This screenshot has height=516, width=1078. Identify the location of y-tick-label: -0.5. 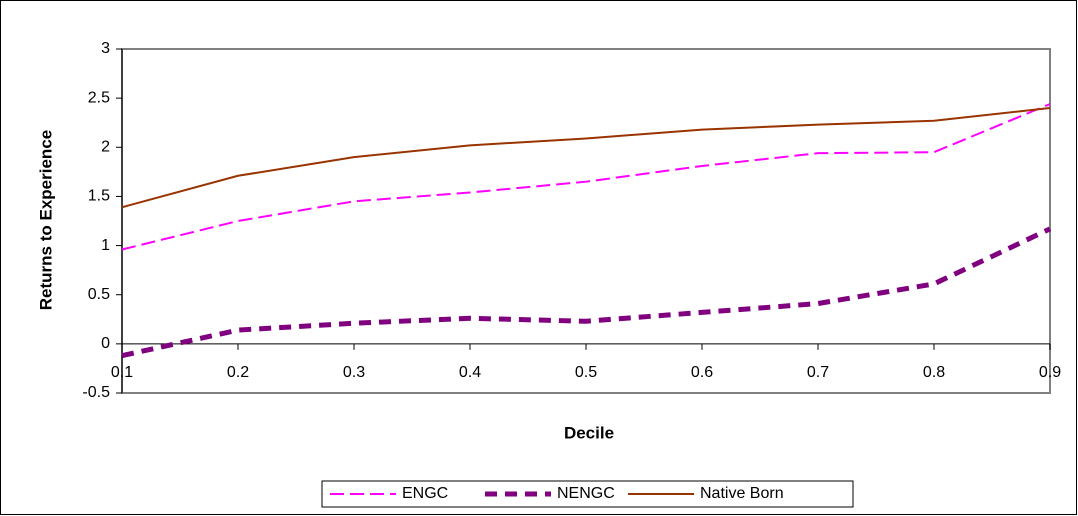
(96, 392).